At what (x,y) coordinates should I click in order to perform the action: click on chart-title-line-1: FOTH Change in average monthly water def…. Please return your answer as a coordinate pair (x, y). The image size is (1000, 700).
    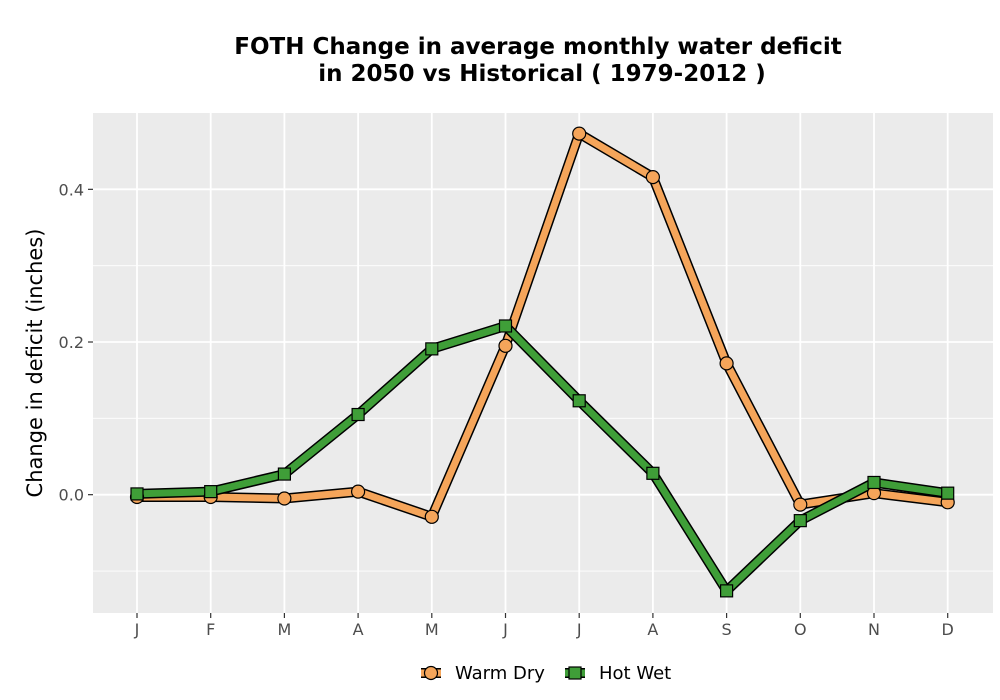
    Looking at the image, I should click on (537, 47).